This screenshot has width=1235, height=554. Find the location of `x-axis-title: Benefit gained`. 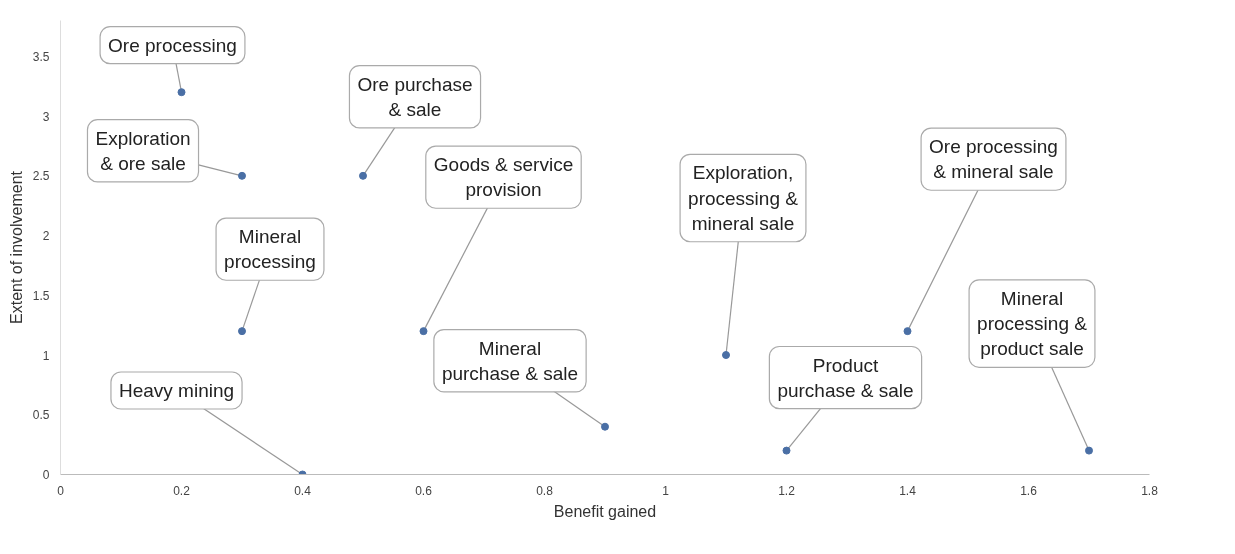

x-axis-title: Benefit gained is located at coordinates (605, 511).